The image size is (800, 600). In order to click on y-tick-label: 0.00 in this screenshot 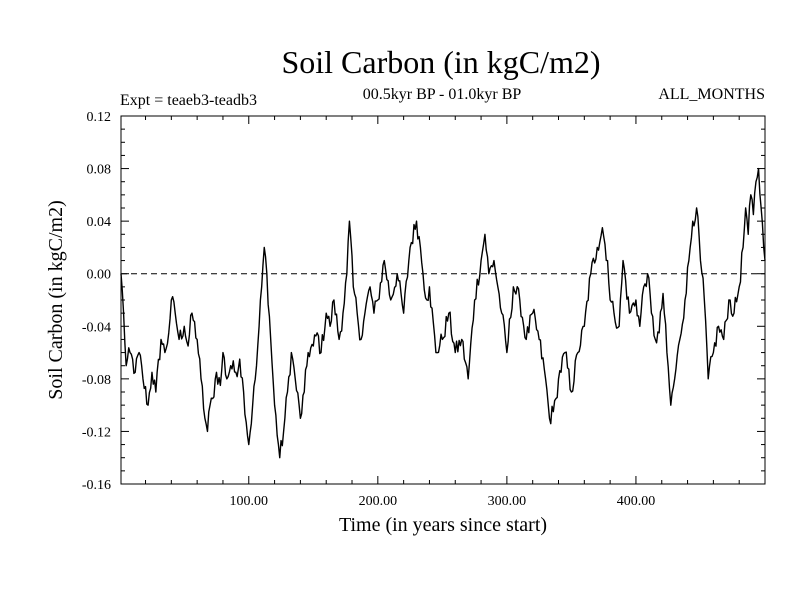, I will do `click(99, 275)`.